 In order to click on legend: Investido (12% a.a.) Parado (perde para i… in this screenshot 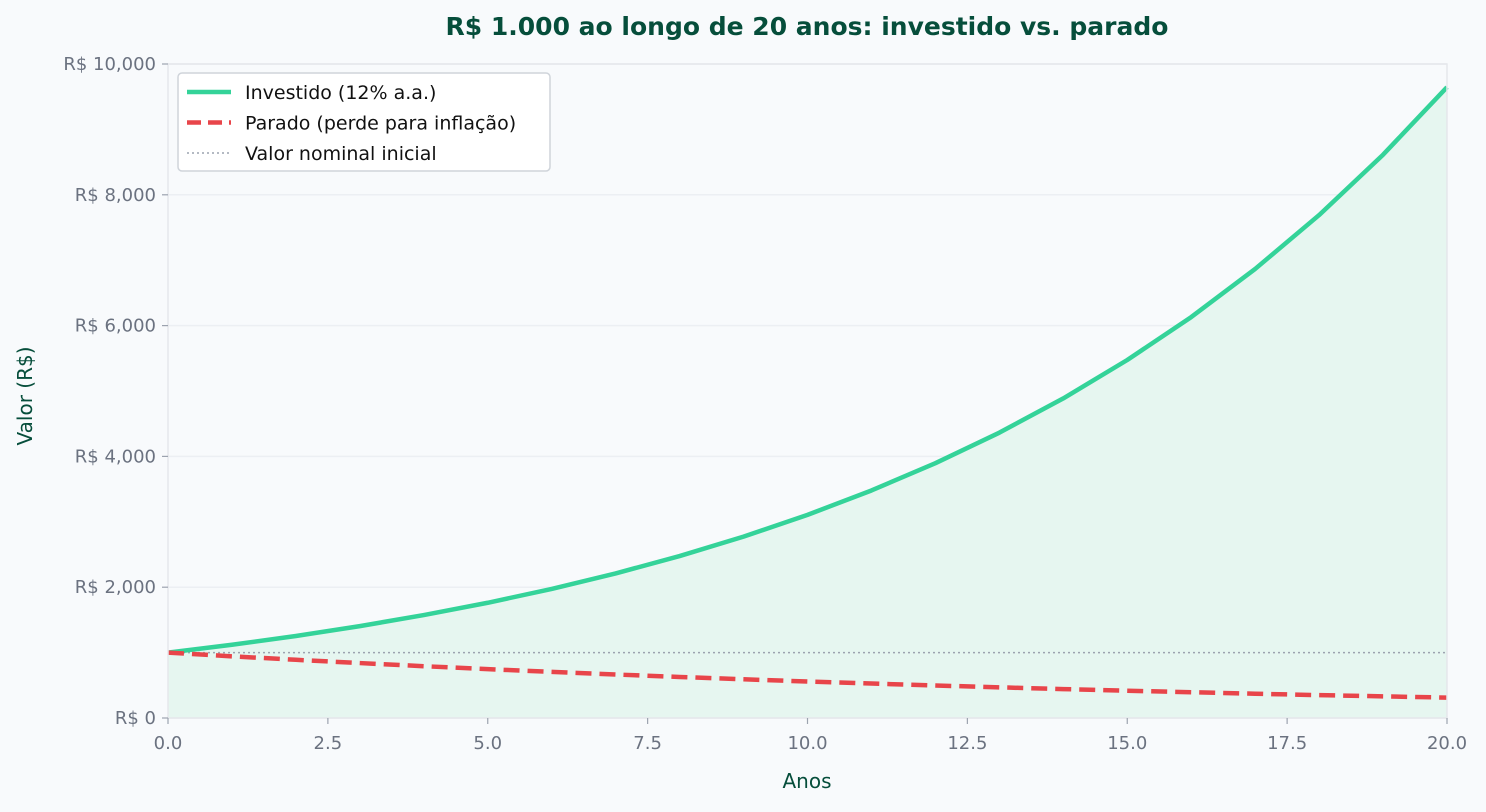, I will do `click(364, 122)`.